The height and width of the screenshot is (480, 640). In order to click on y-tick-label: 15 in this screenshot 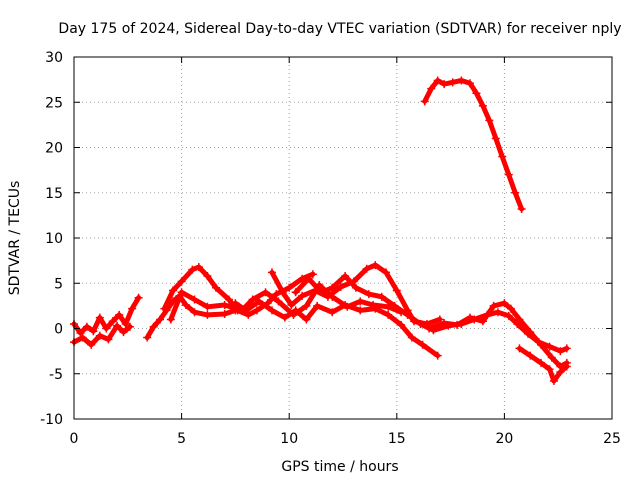, I will do `click(54, 194)`.